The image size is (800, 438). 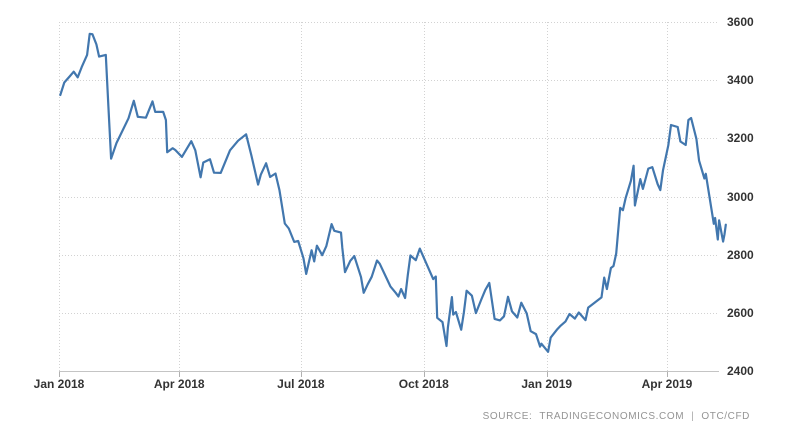 What do you see at coordinates (667, 384) in the screenshot?
I see `x-tick-label-apr-2019: Apr 2019` at bounding box center [667, 384].